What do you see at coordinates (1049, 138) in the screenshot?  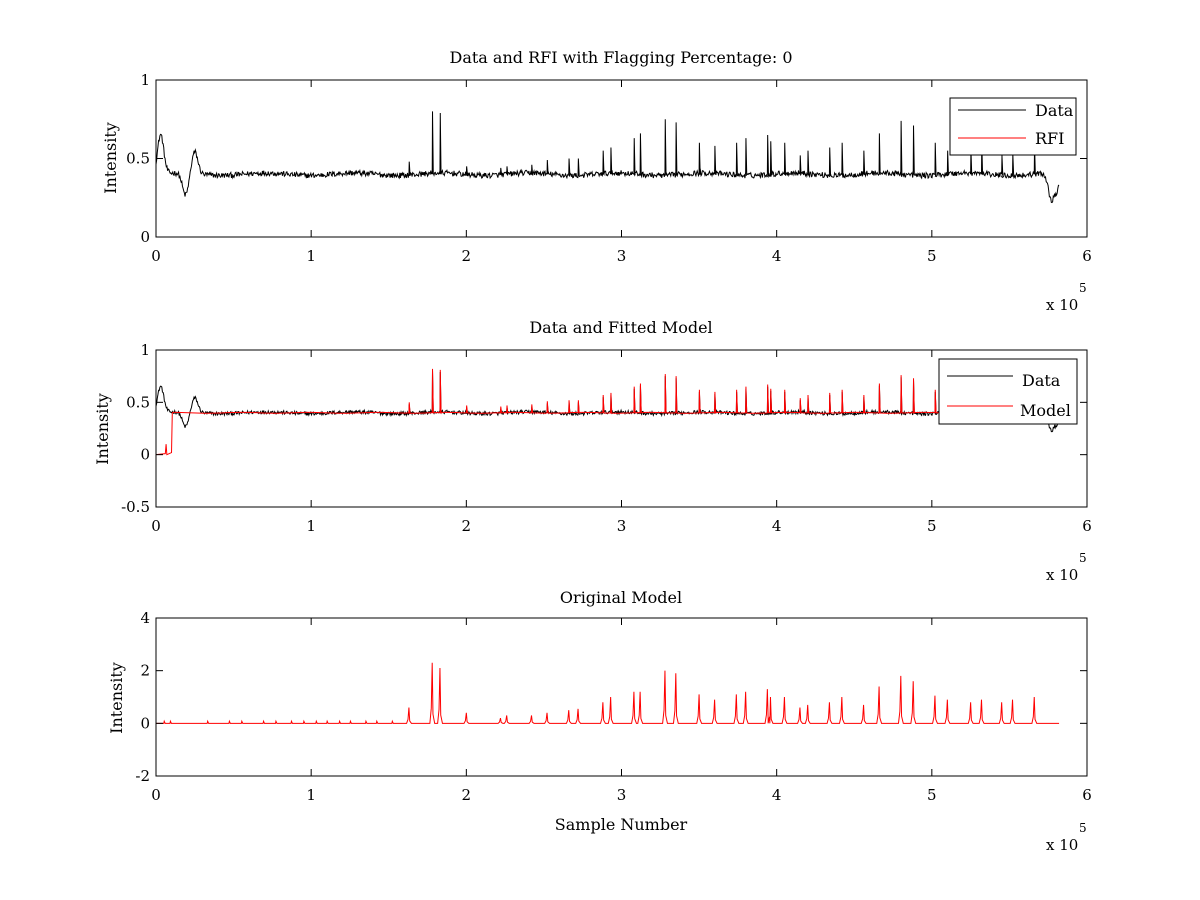 I see `legend-label-rfi: RFI` at bounding box center [1049, 138].